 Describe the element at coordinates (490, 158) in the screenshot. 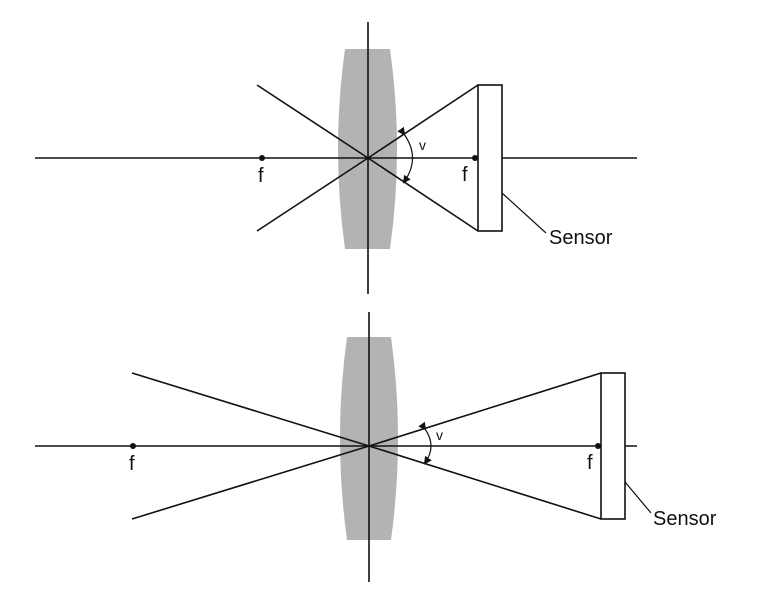

I see `top-sensor` at that location.